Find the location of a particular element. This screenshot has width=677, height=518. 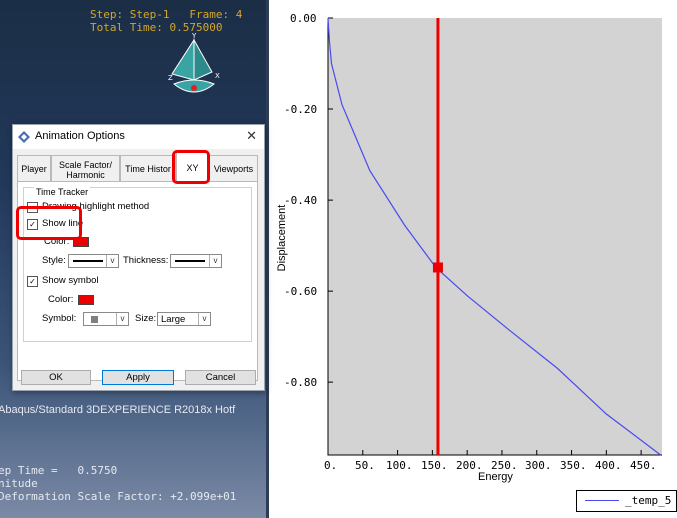

line-style-select: v is located at coordinates (93, 261).